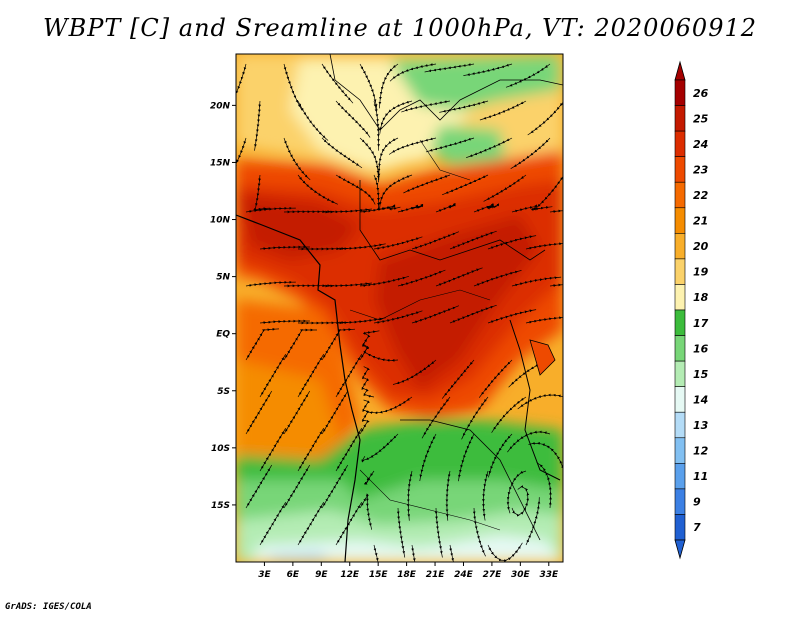  What do you see at coordinates (701, 195) in the screenshot?
I see `colorbar-label: 22` at bounding box center [701, 195].